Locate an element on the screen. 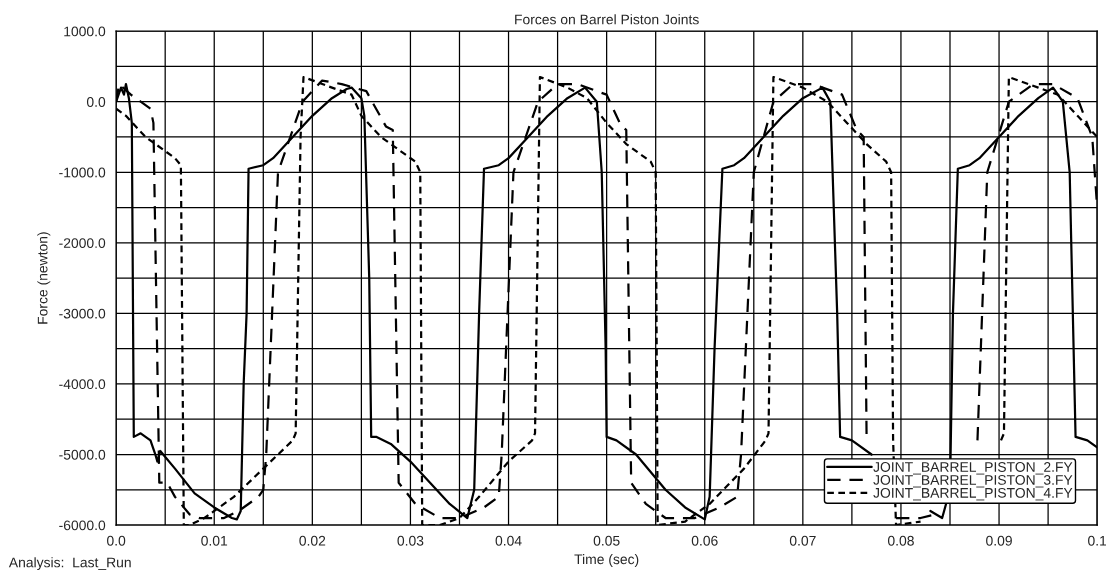 The image size is (1106, 577). y-tick-label: 1000.0 is located at coordinates (85, 31).